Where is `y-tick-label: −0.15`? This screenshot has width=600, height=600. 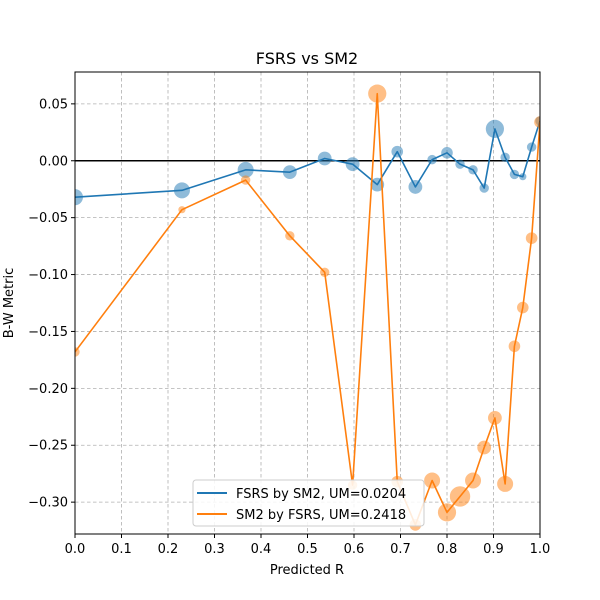
y-tick-label: −0.15 is located at coordinates (48, 332).